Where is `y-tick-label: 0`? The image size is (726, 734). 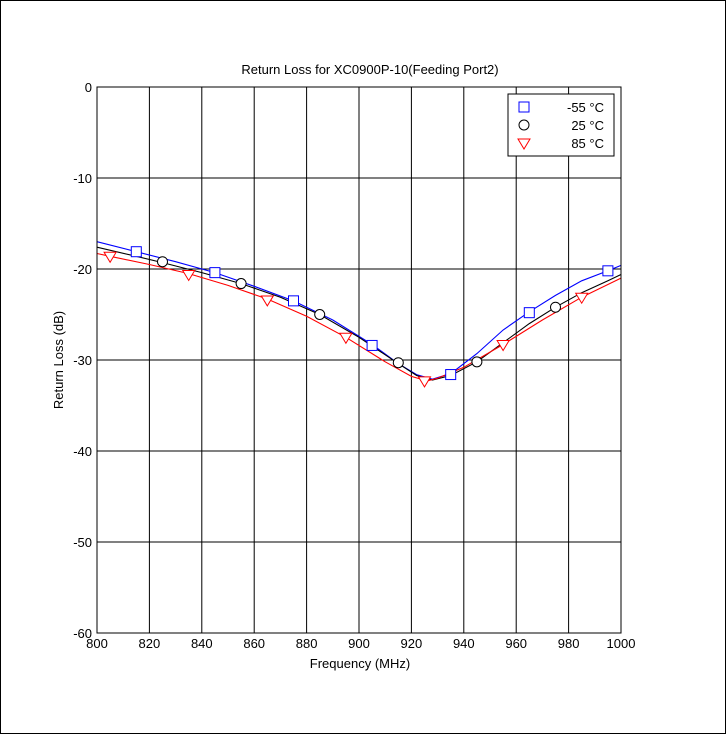 y-tick-label: 0 is located at coordinates (88, 87).